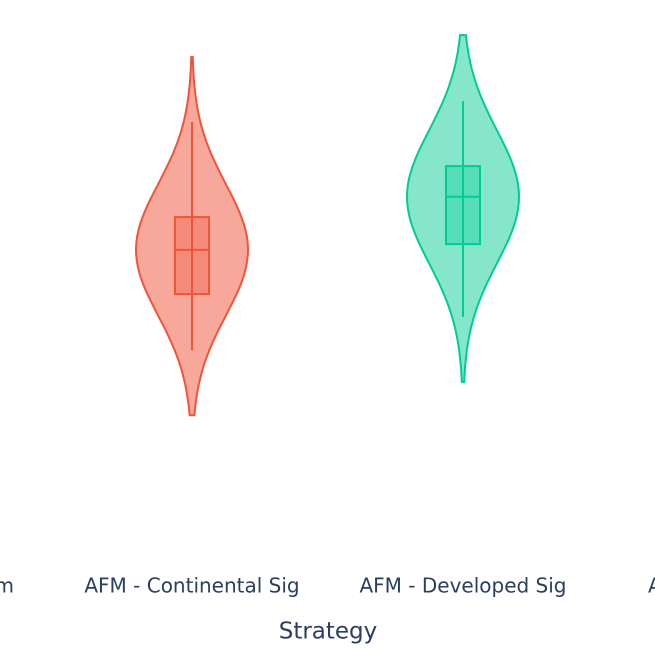 Image resolution: width=655 pixels, height=655 pixels. I want to click on x-tick-label: m, so click(7, 586).